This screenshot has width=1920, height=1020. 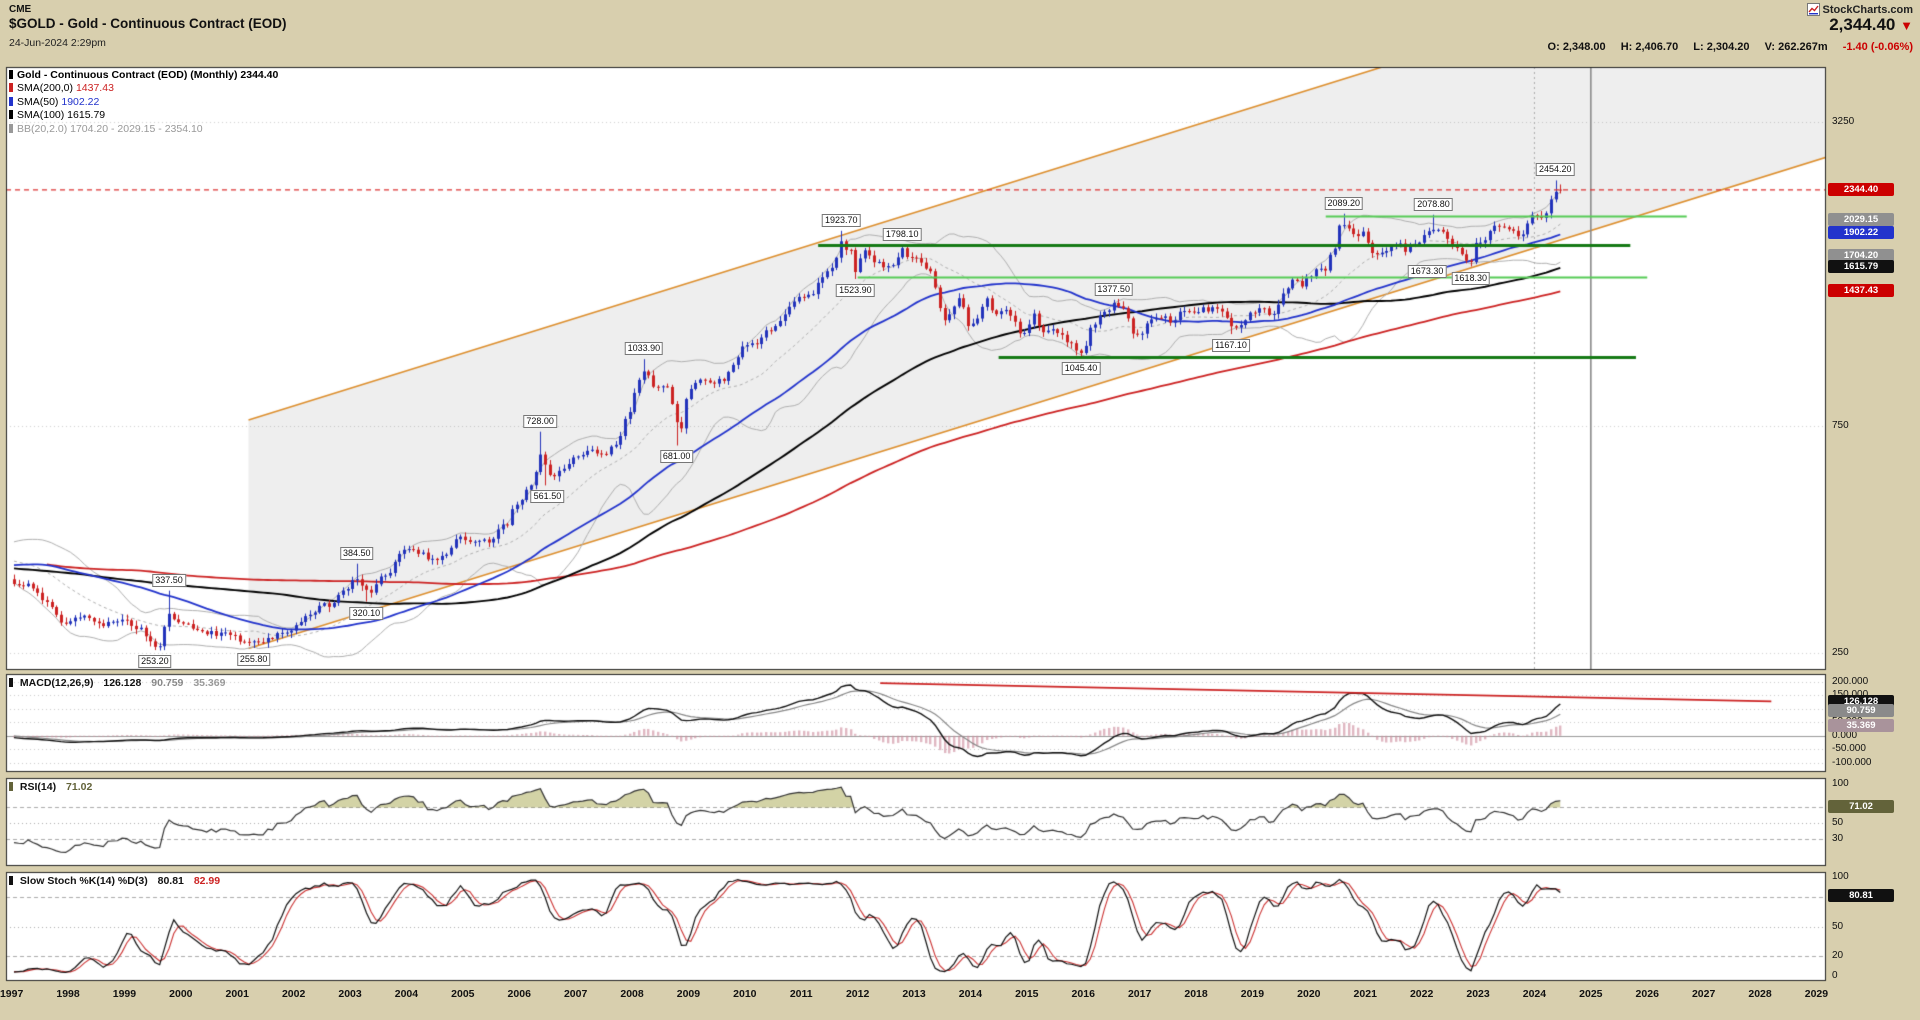 What do you see at coordinates (644, 349) in the screenshot?
I see `price-annotation: 1033.90` at bounding box center [644, 349].